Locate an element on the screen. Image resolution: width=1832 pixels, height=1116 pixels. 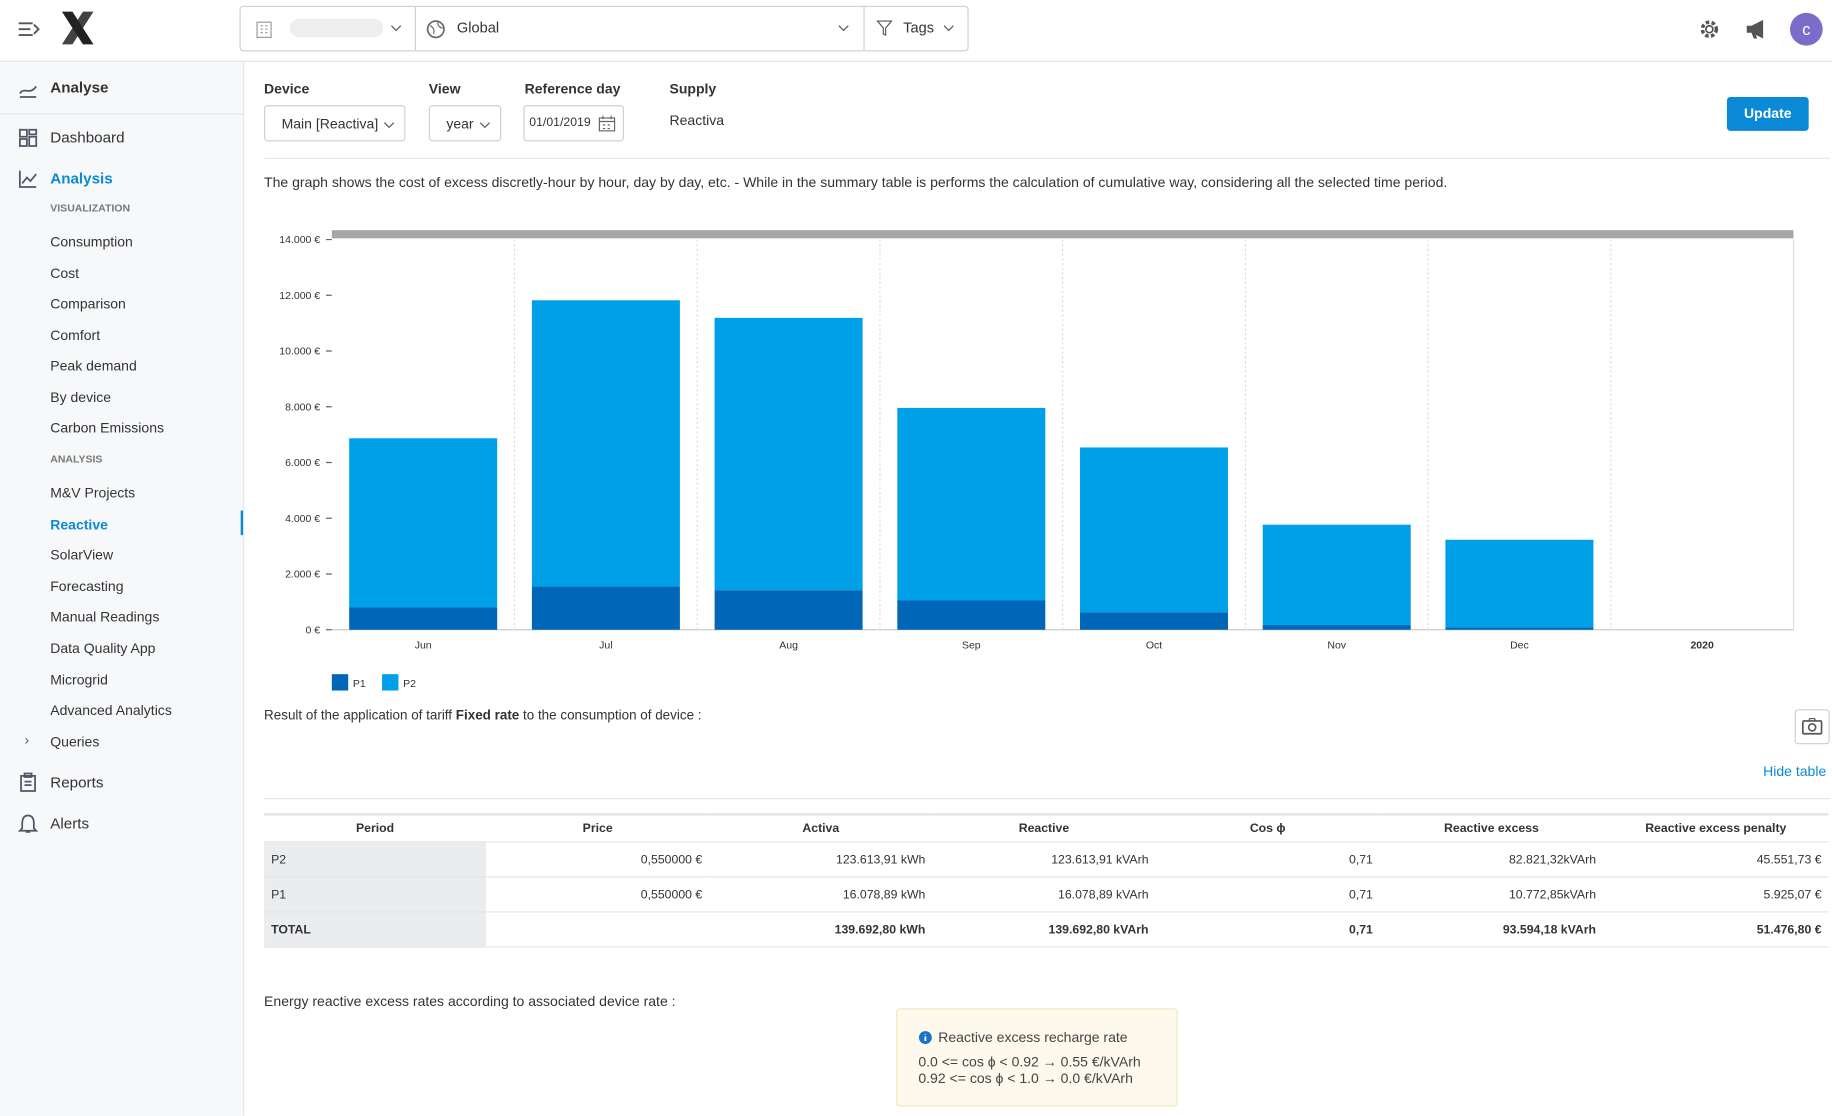
nav-item: Reactive is located at coordinates (79, 524).